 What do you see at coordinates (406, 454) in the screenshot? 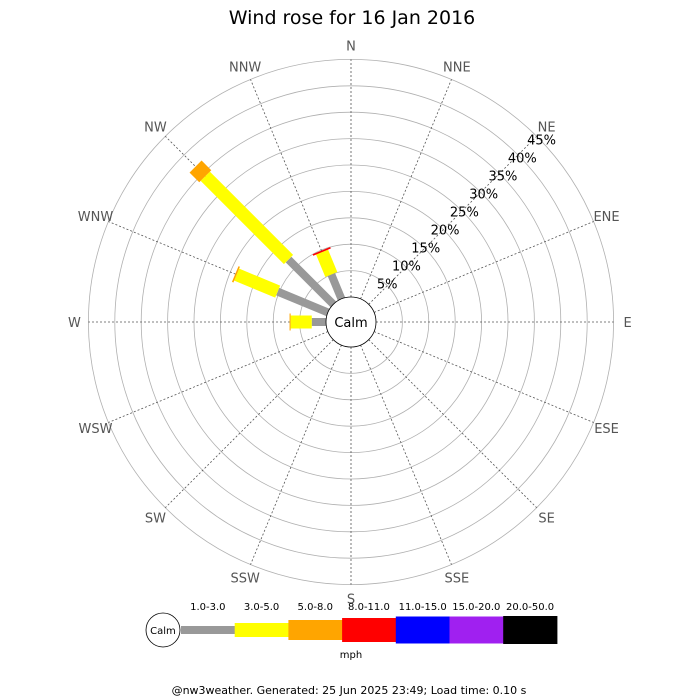
I see `spoke-sse` at bounding box center [406, 454].